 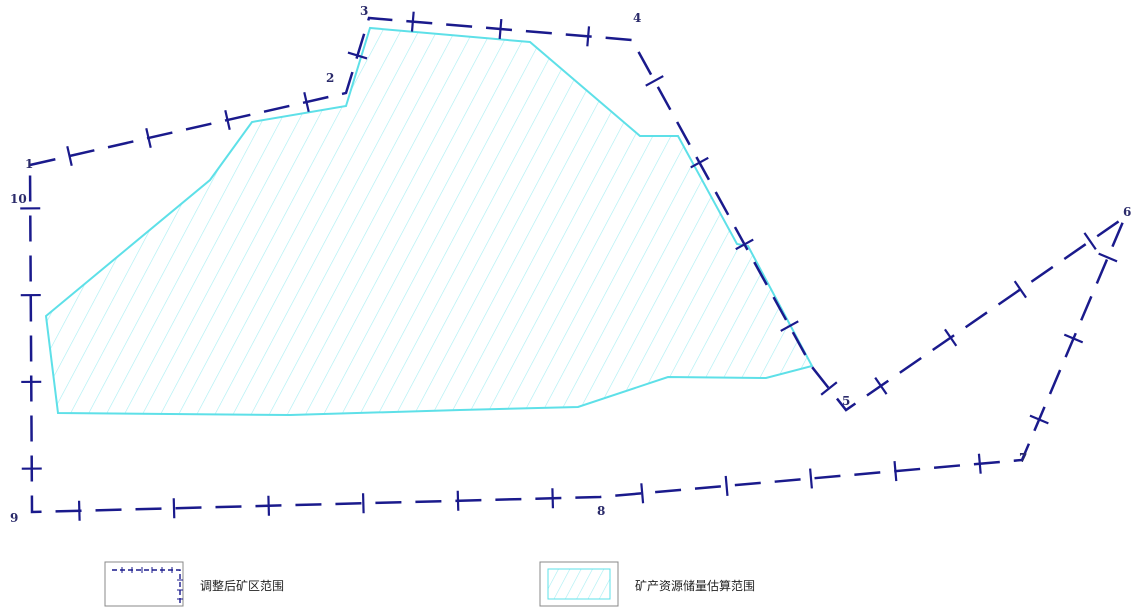 What do you see at coordinates (330, 78) in the screenshot?
I see `vertex-label-2: 2` at bounding box center [330, 78].